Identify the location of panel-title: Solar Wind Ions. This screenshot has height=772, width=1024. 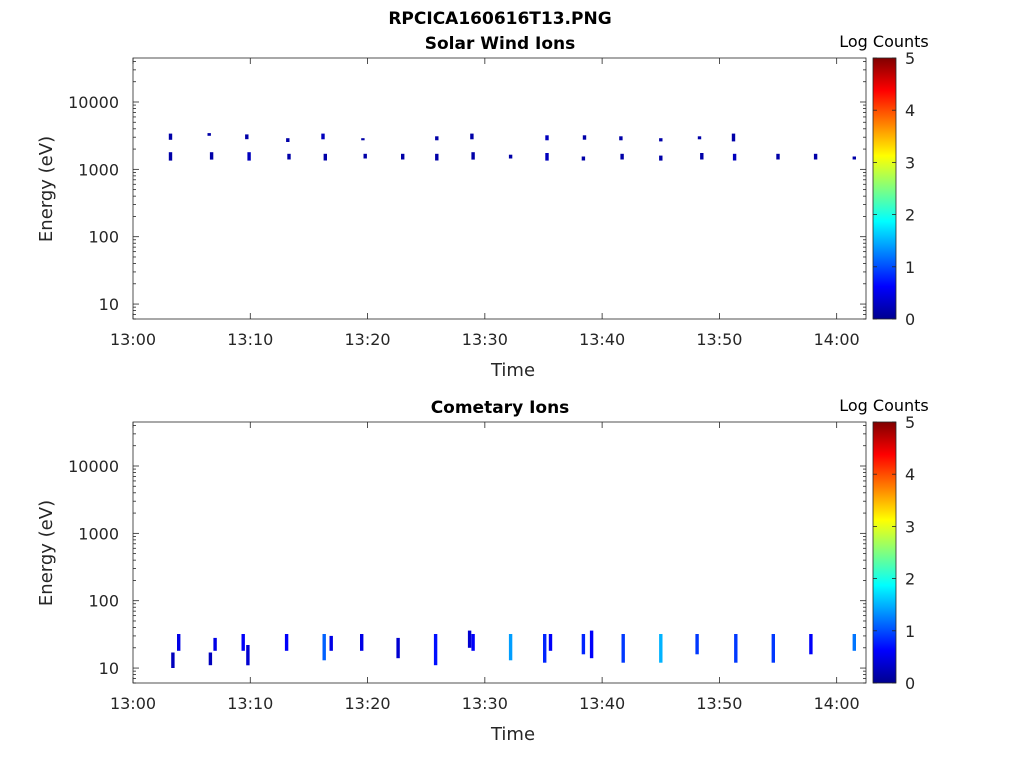
(500, 44).